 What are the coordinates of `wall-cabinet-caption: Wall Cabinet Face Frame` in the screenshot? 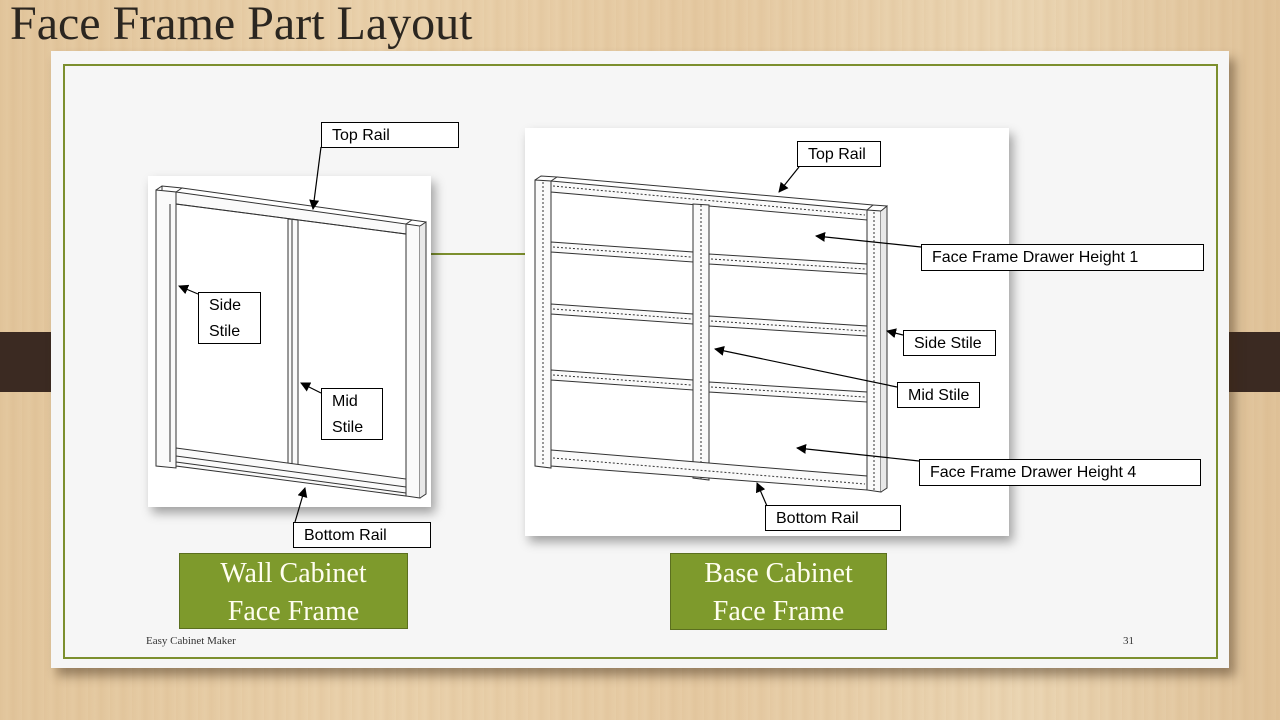 It's located at (293, 591).